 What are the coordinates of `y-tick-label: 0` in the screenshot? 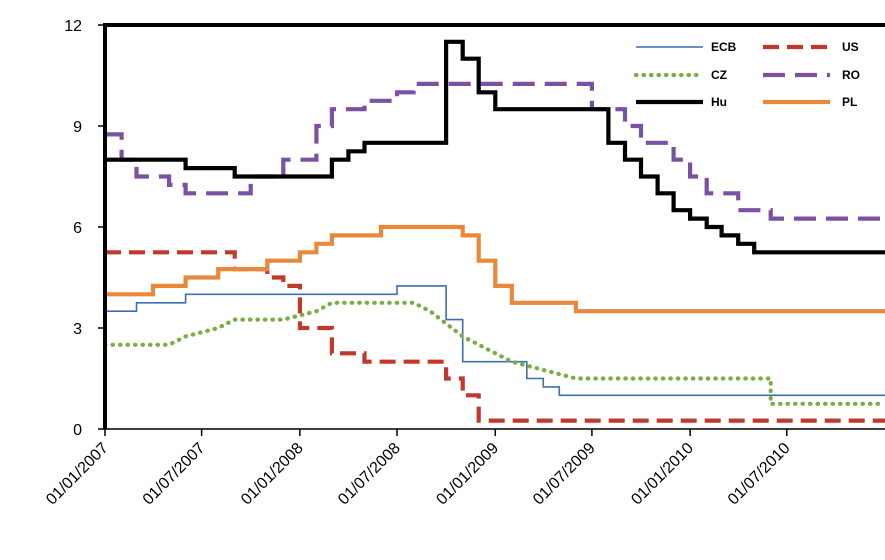 It's located at (77, 430).